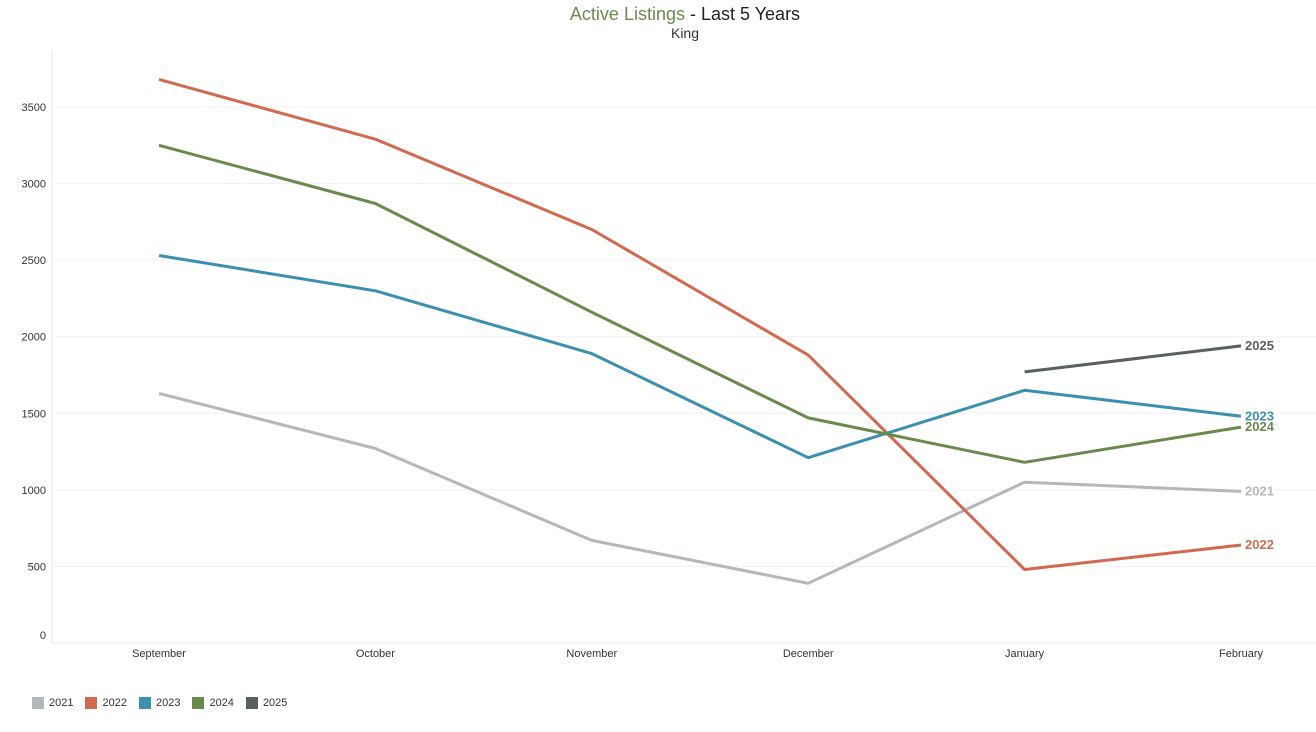 Image resolution: width=1316 pixels, height=732 pixels. I want to click on y-tick-label: 500, so click(37, 567).